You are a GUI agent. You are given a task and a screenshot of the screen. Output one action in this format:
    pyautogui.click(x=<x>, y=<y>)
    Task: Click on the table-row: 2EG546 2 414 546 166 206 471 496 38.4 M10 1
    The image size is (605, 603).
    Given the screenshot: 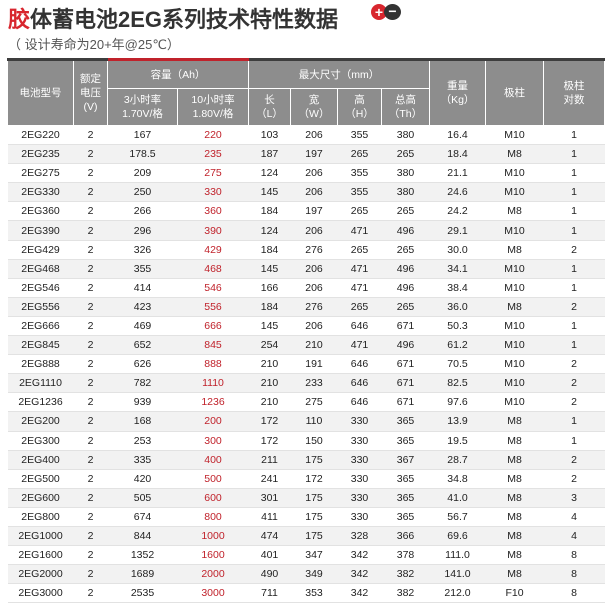 What is the action you would take?
    pyautogui.click(x=306, y=288)
    